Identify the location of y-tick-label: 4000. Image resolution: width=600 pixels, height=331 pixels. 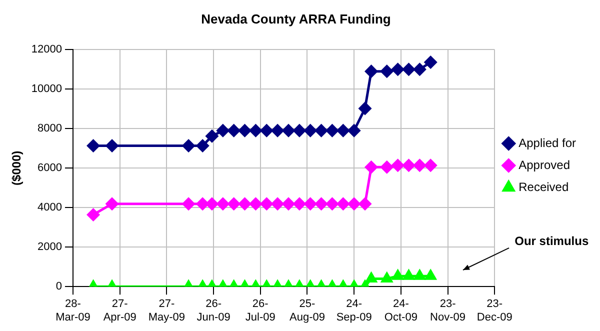
(50, 208).